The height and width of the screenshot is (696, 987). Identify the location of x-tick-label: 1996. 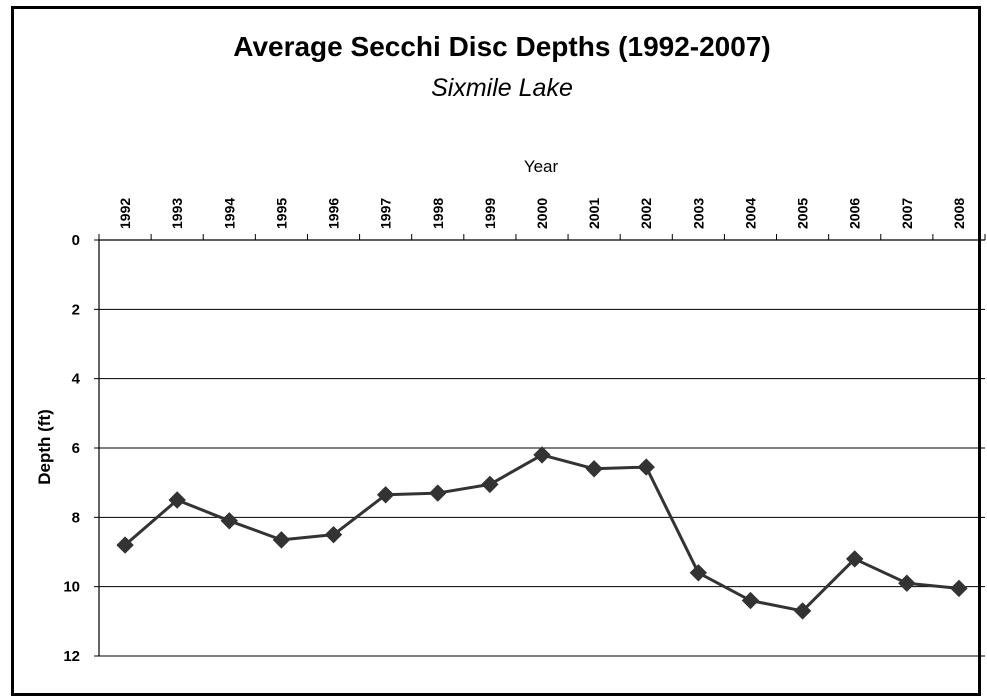
(334, 213).